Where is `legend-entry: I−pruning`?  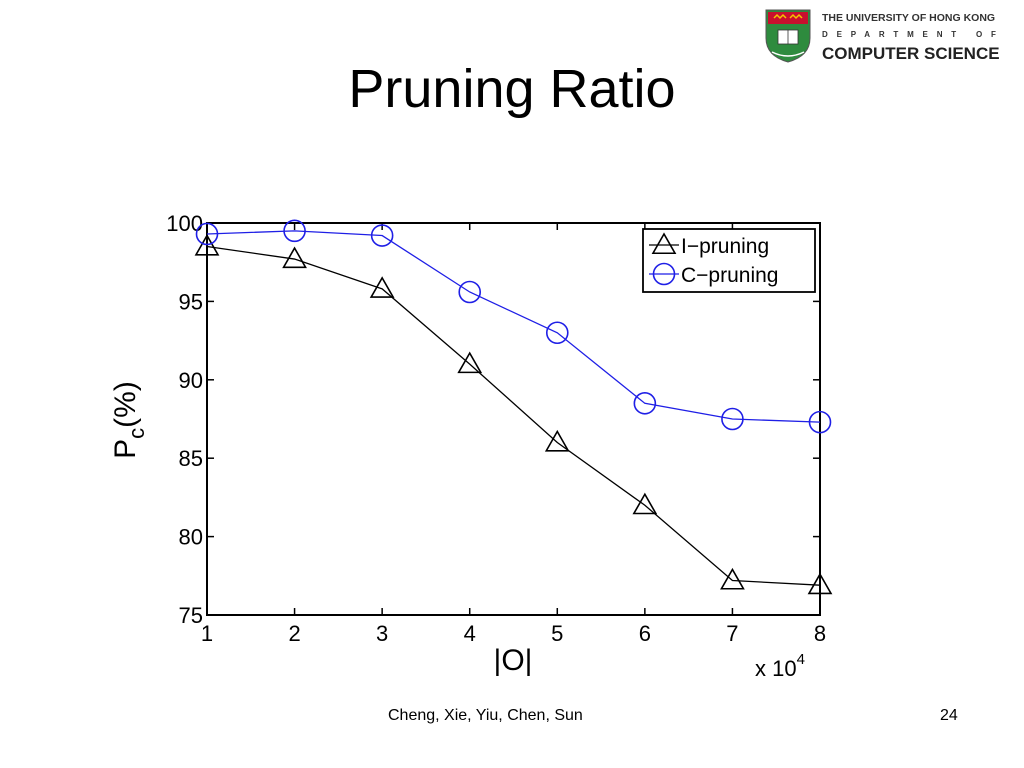 legend-entry: I−pruning is located at coordinates (709, 245).